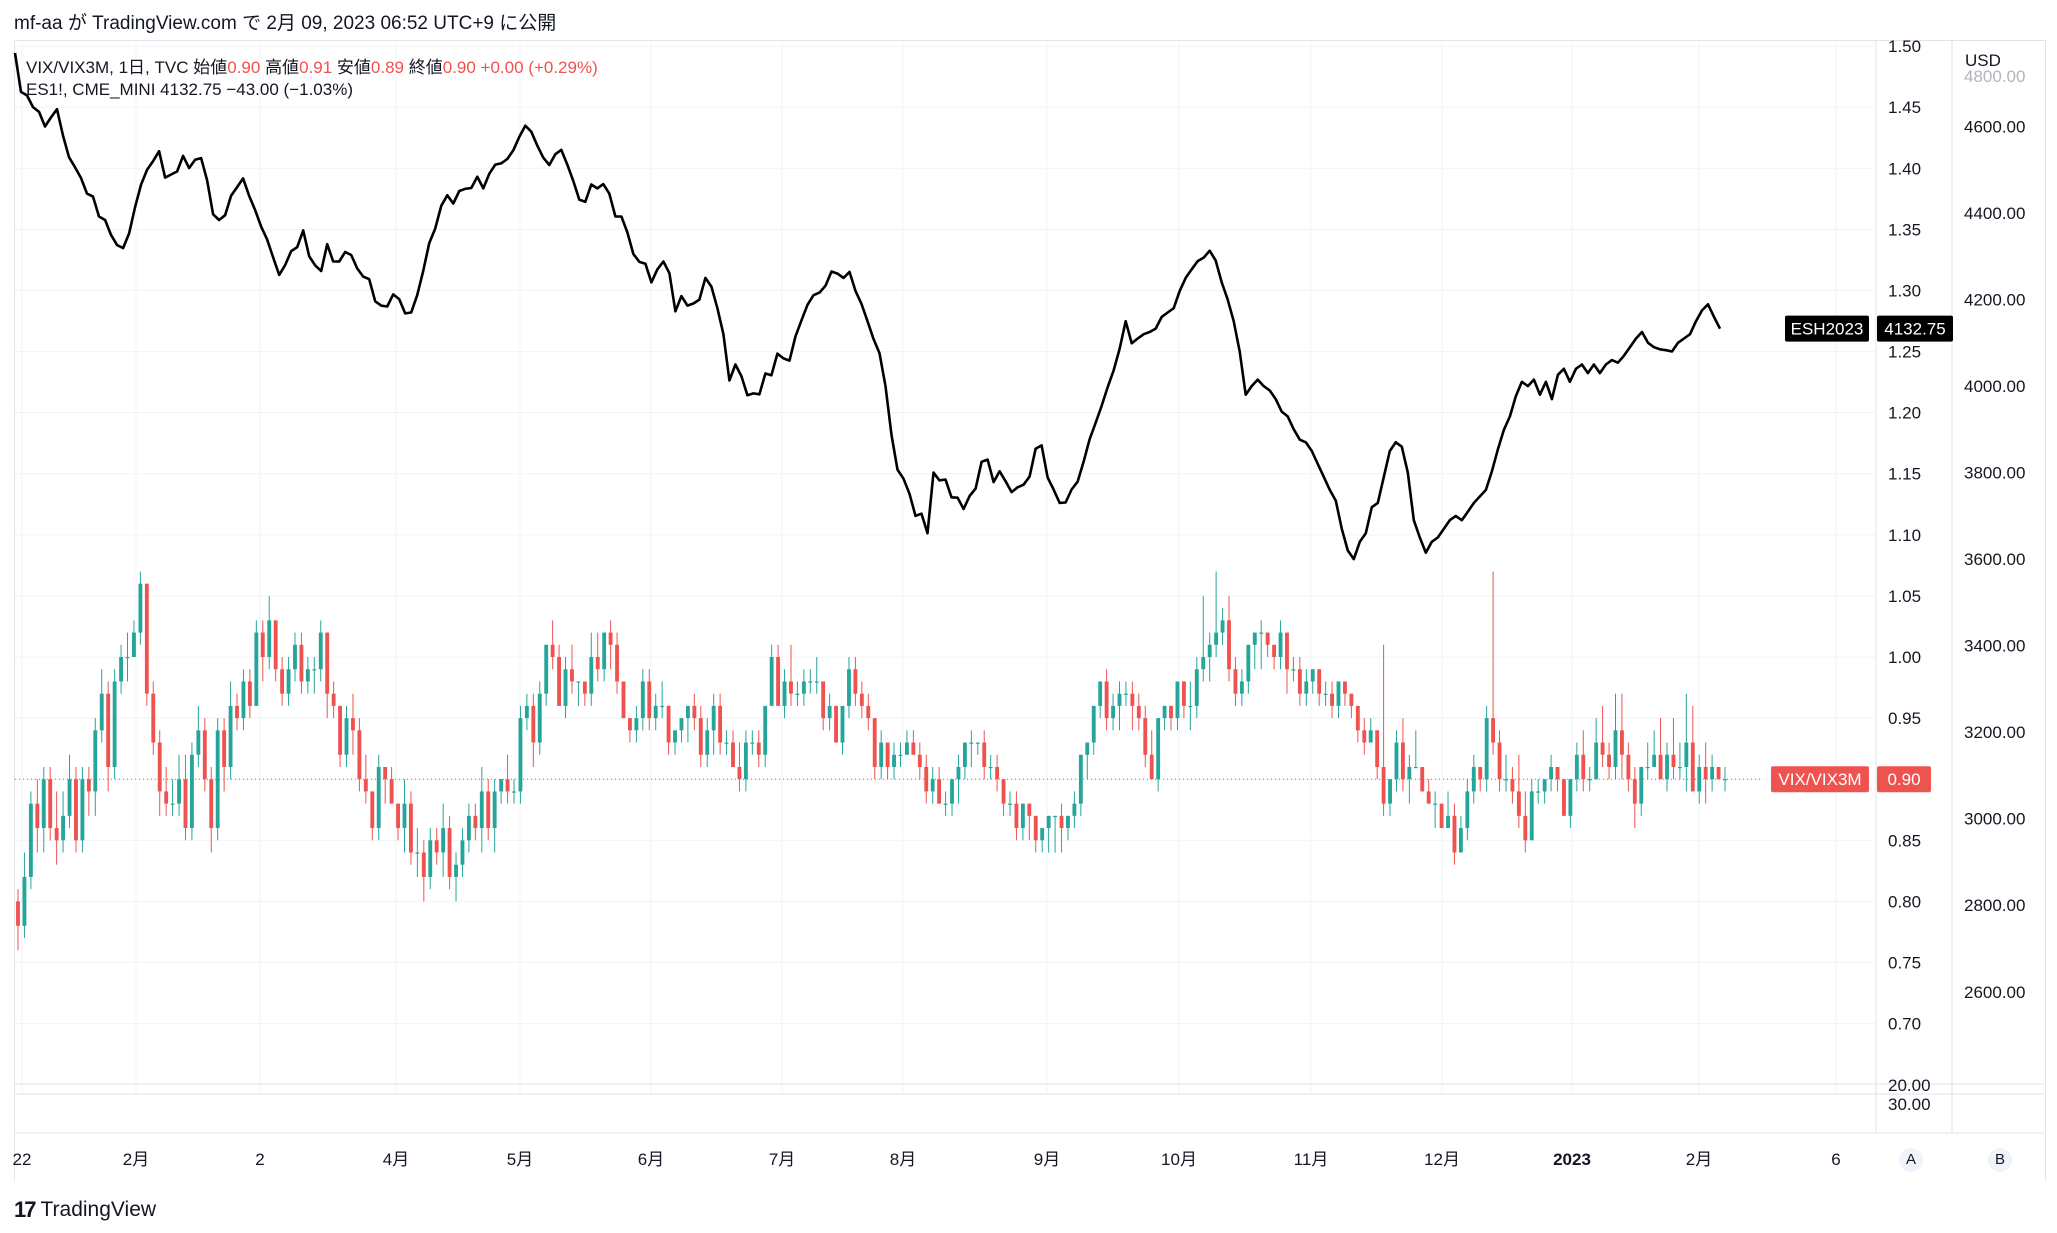 The image size is (2057, 1233). What do you see at coordinates (259, 1159) in the screenshot?
I see `x-tick-label: 2` at bounding box center [259, 1159].